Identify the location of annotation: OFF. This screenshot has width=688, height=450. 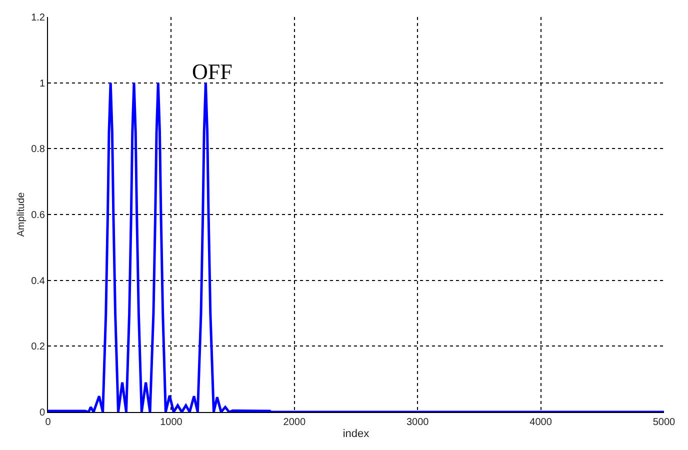
(212, 71).